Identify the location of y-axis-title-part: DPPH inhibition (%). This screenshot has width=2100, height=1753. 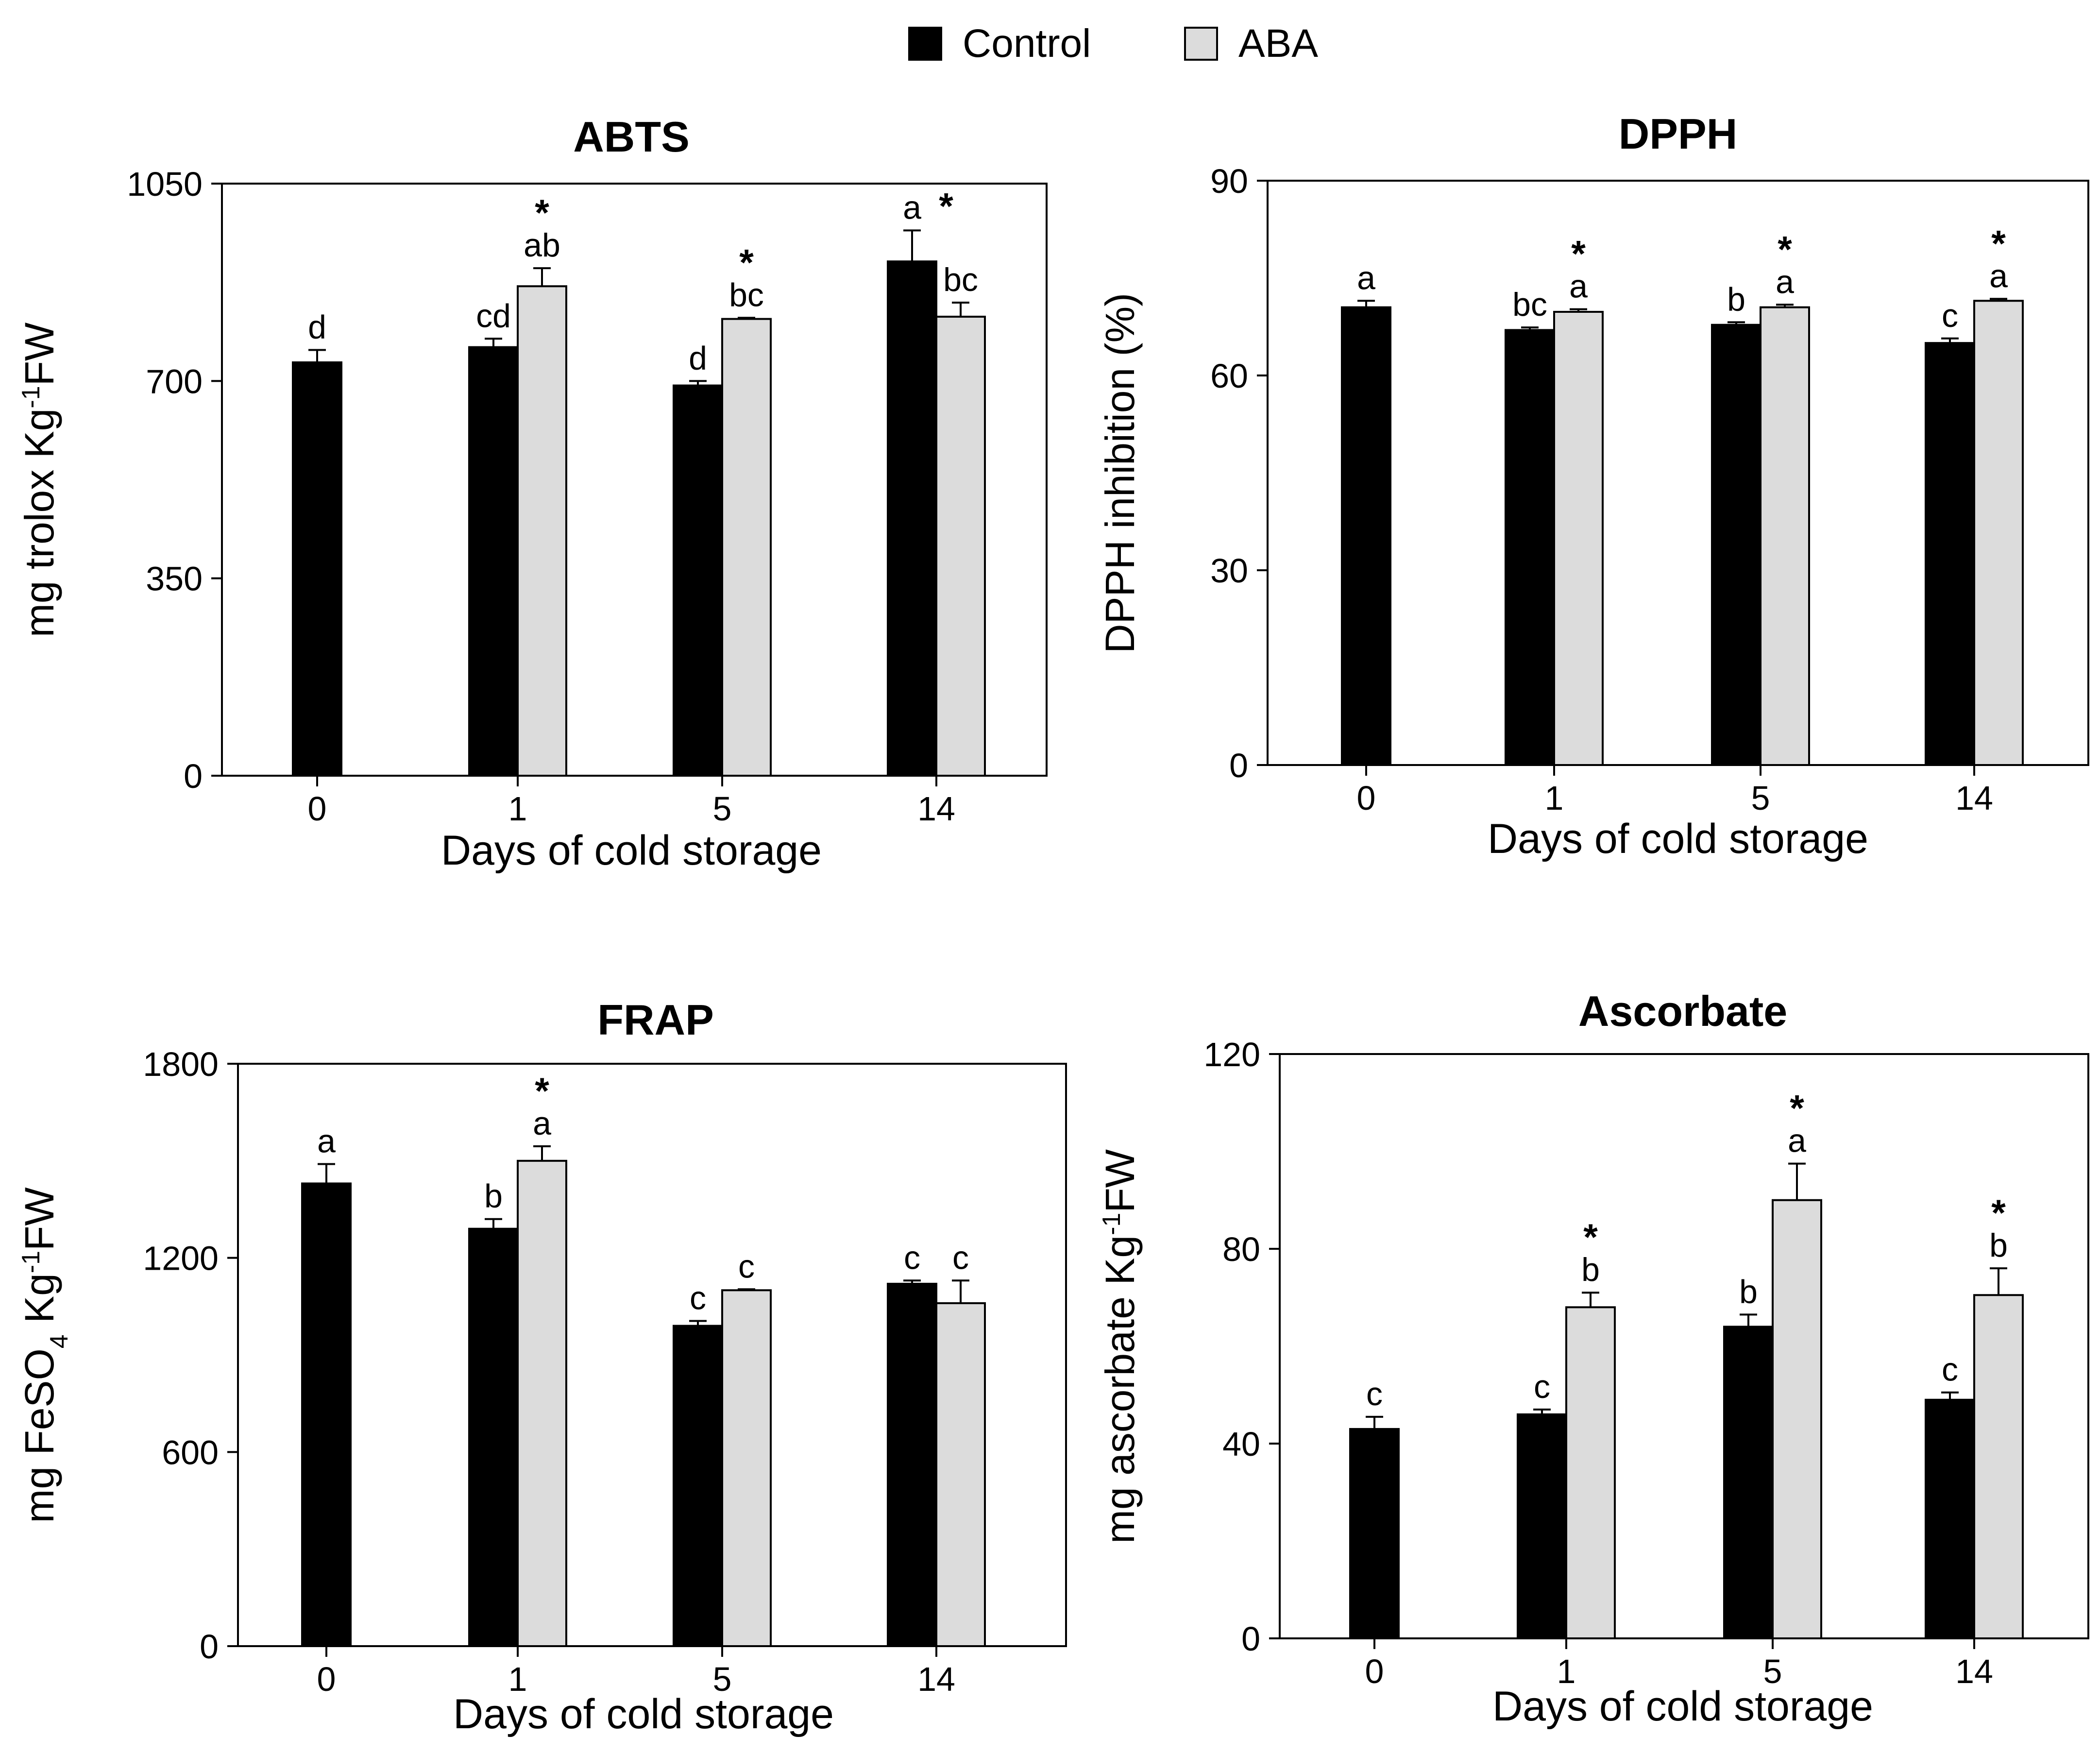
(1120, 473).